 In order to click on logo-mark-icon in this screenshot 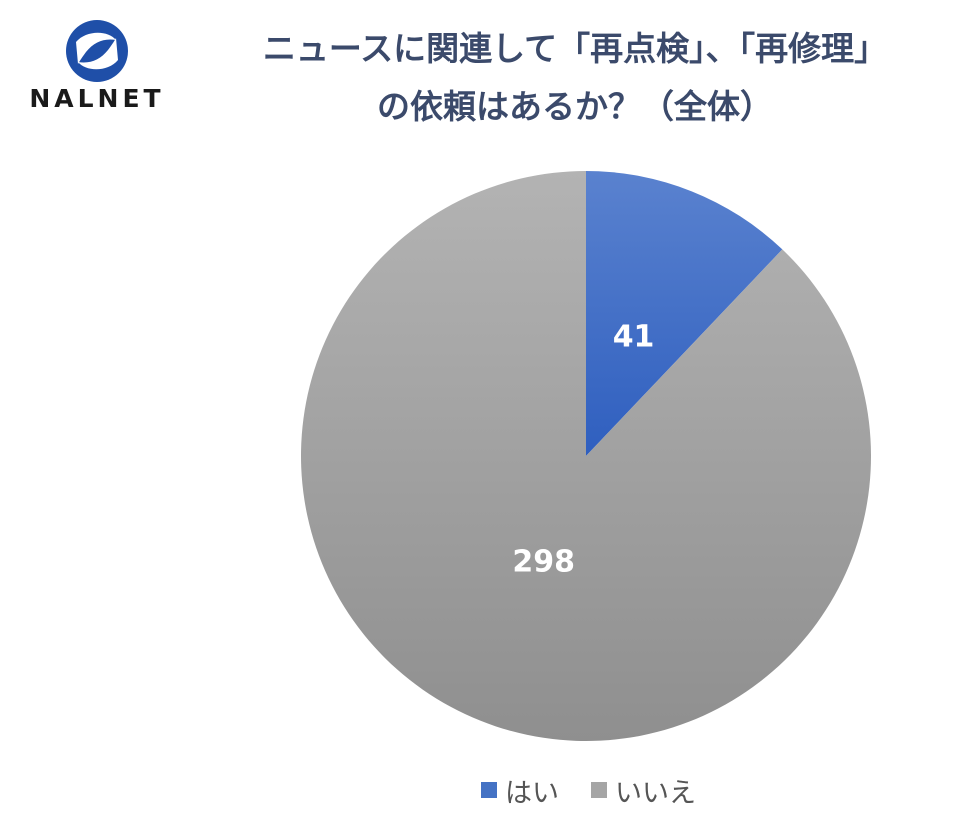, I will do `click(97, 51)`.